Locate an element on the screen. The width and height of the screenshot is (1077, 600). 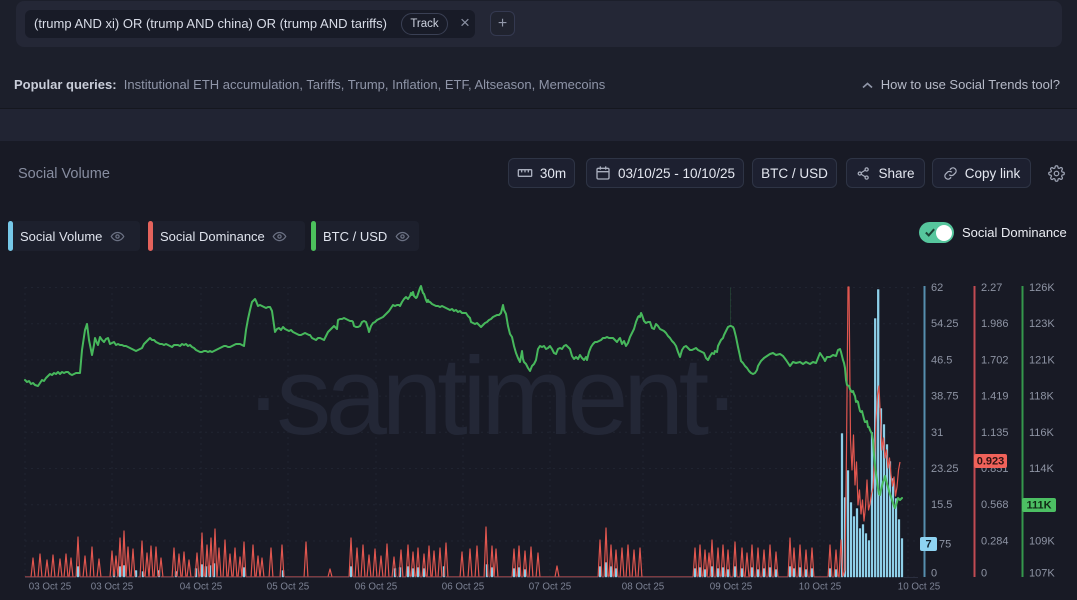
svg-text: 126K is located at coordinates (1042, 288).